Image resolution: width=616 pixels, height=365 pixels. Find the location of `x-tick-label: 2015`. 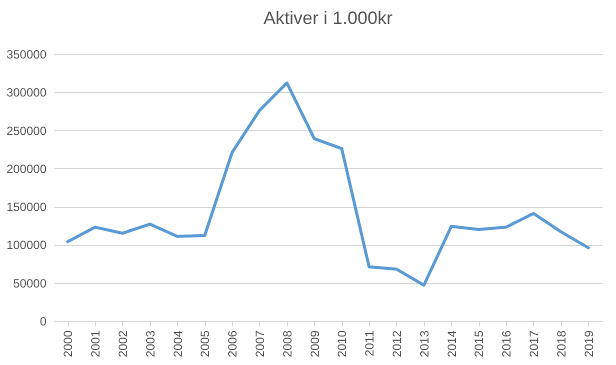

x-tick-label: 2015 is located at coordinates (479, 344).